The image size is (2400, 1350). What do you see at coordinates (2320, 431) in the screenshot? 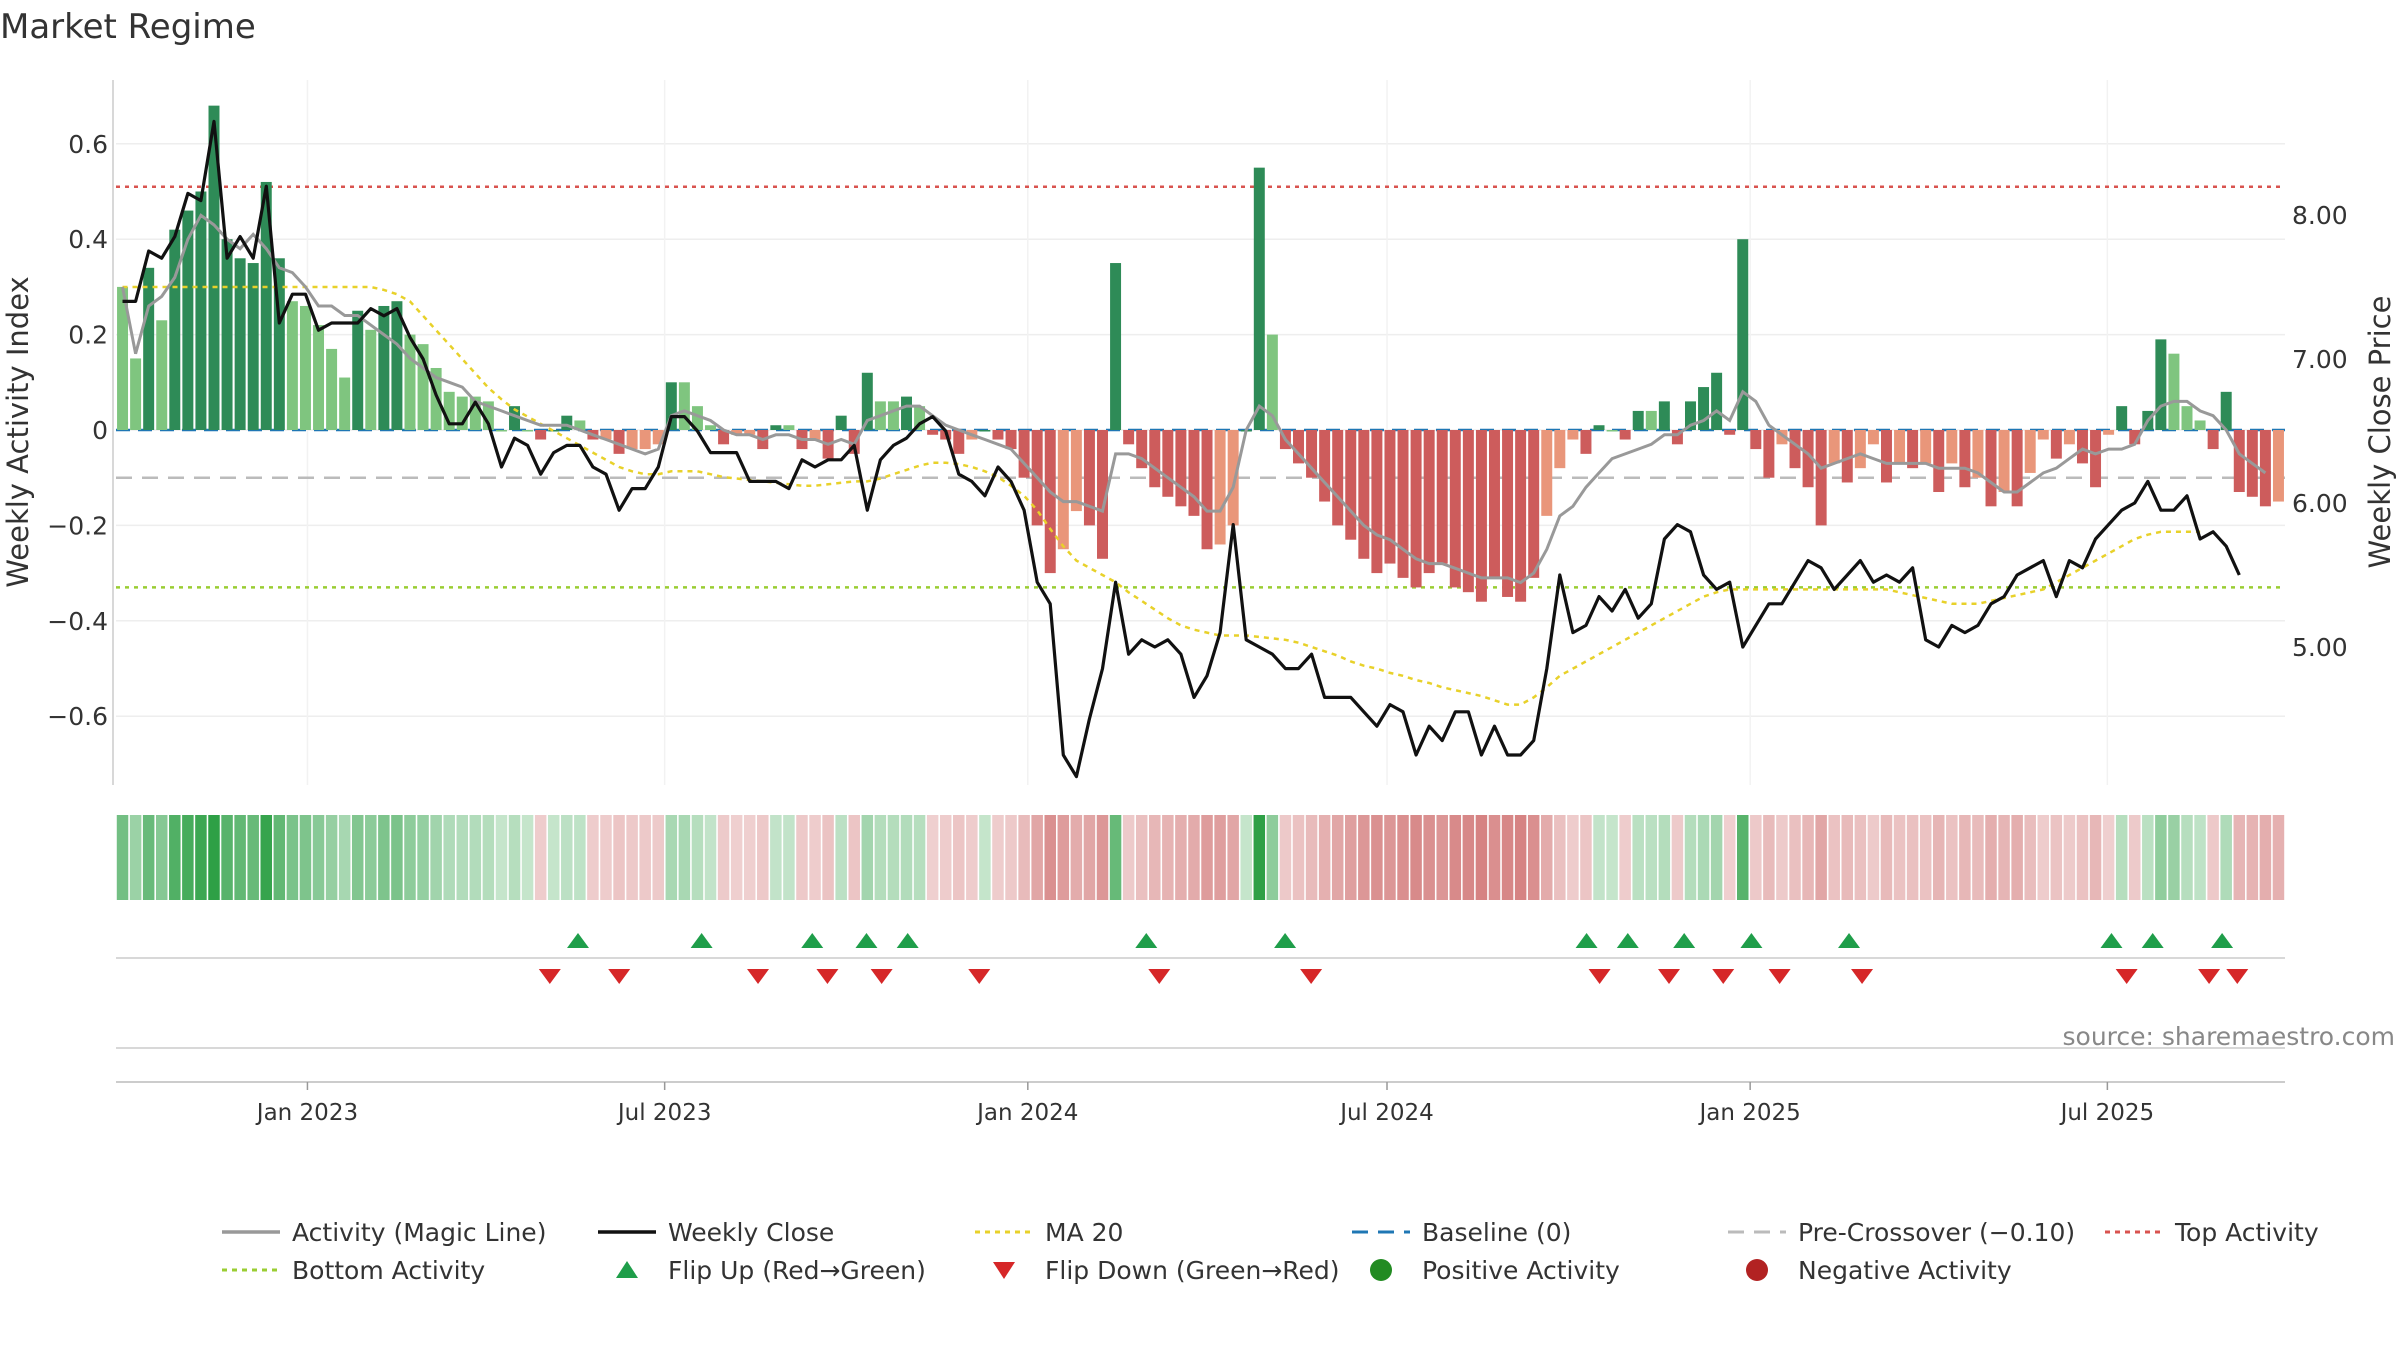
I see `right-y-ticks: 8.00 7.00 6.00 5.00` at bounding box center [2320, 431].